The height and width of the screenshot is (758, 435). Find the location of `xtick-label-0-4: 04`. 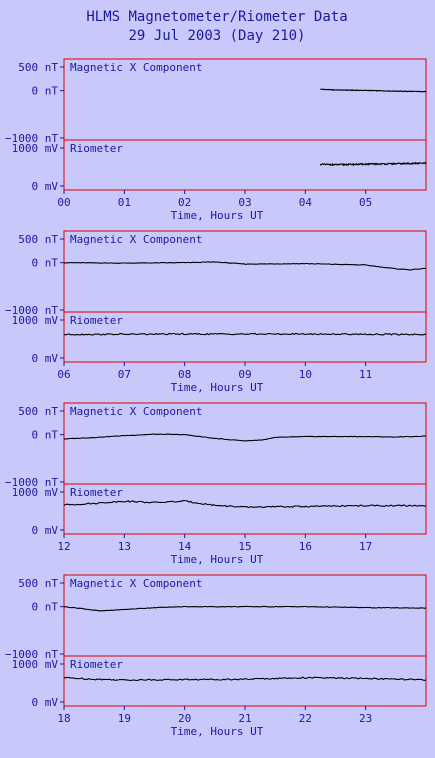

xtick-label-0-4: 04 is located at coordinates (306, 202).